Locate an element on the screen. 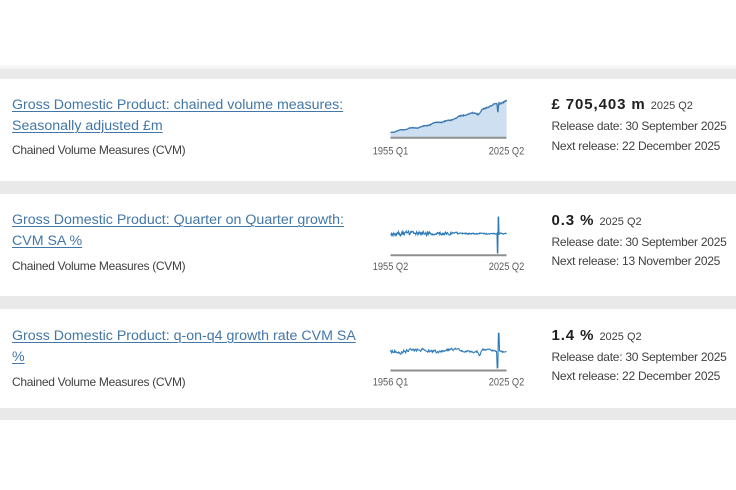  svg-text: 1956 Q1 is located at coordinates (391, 382).